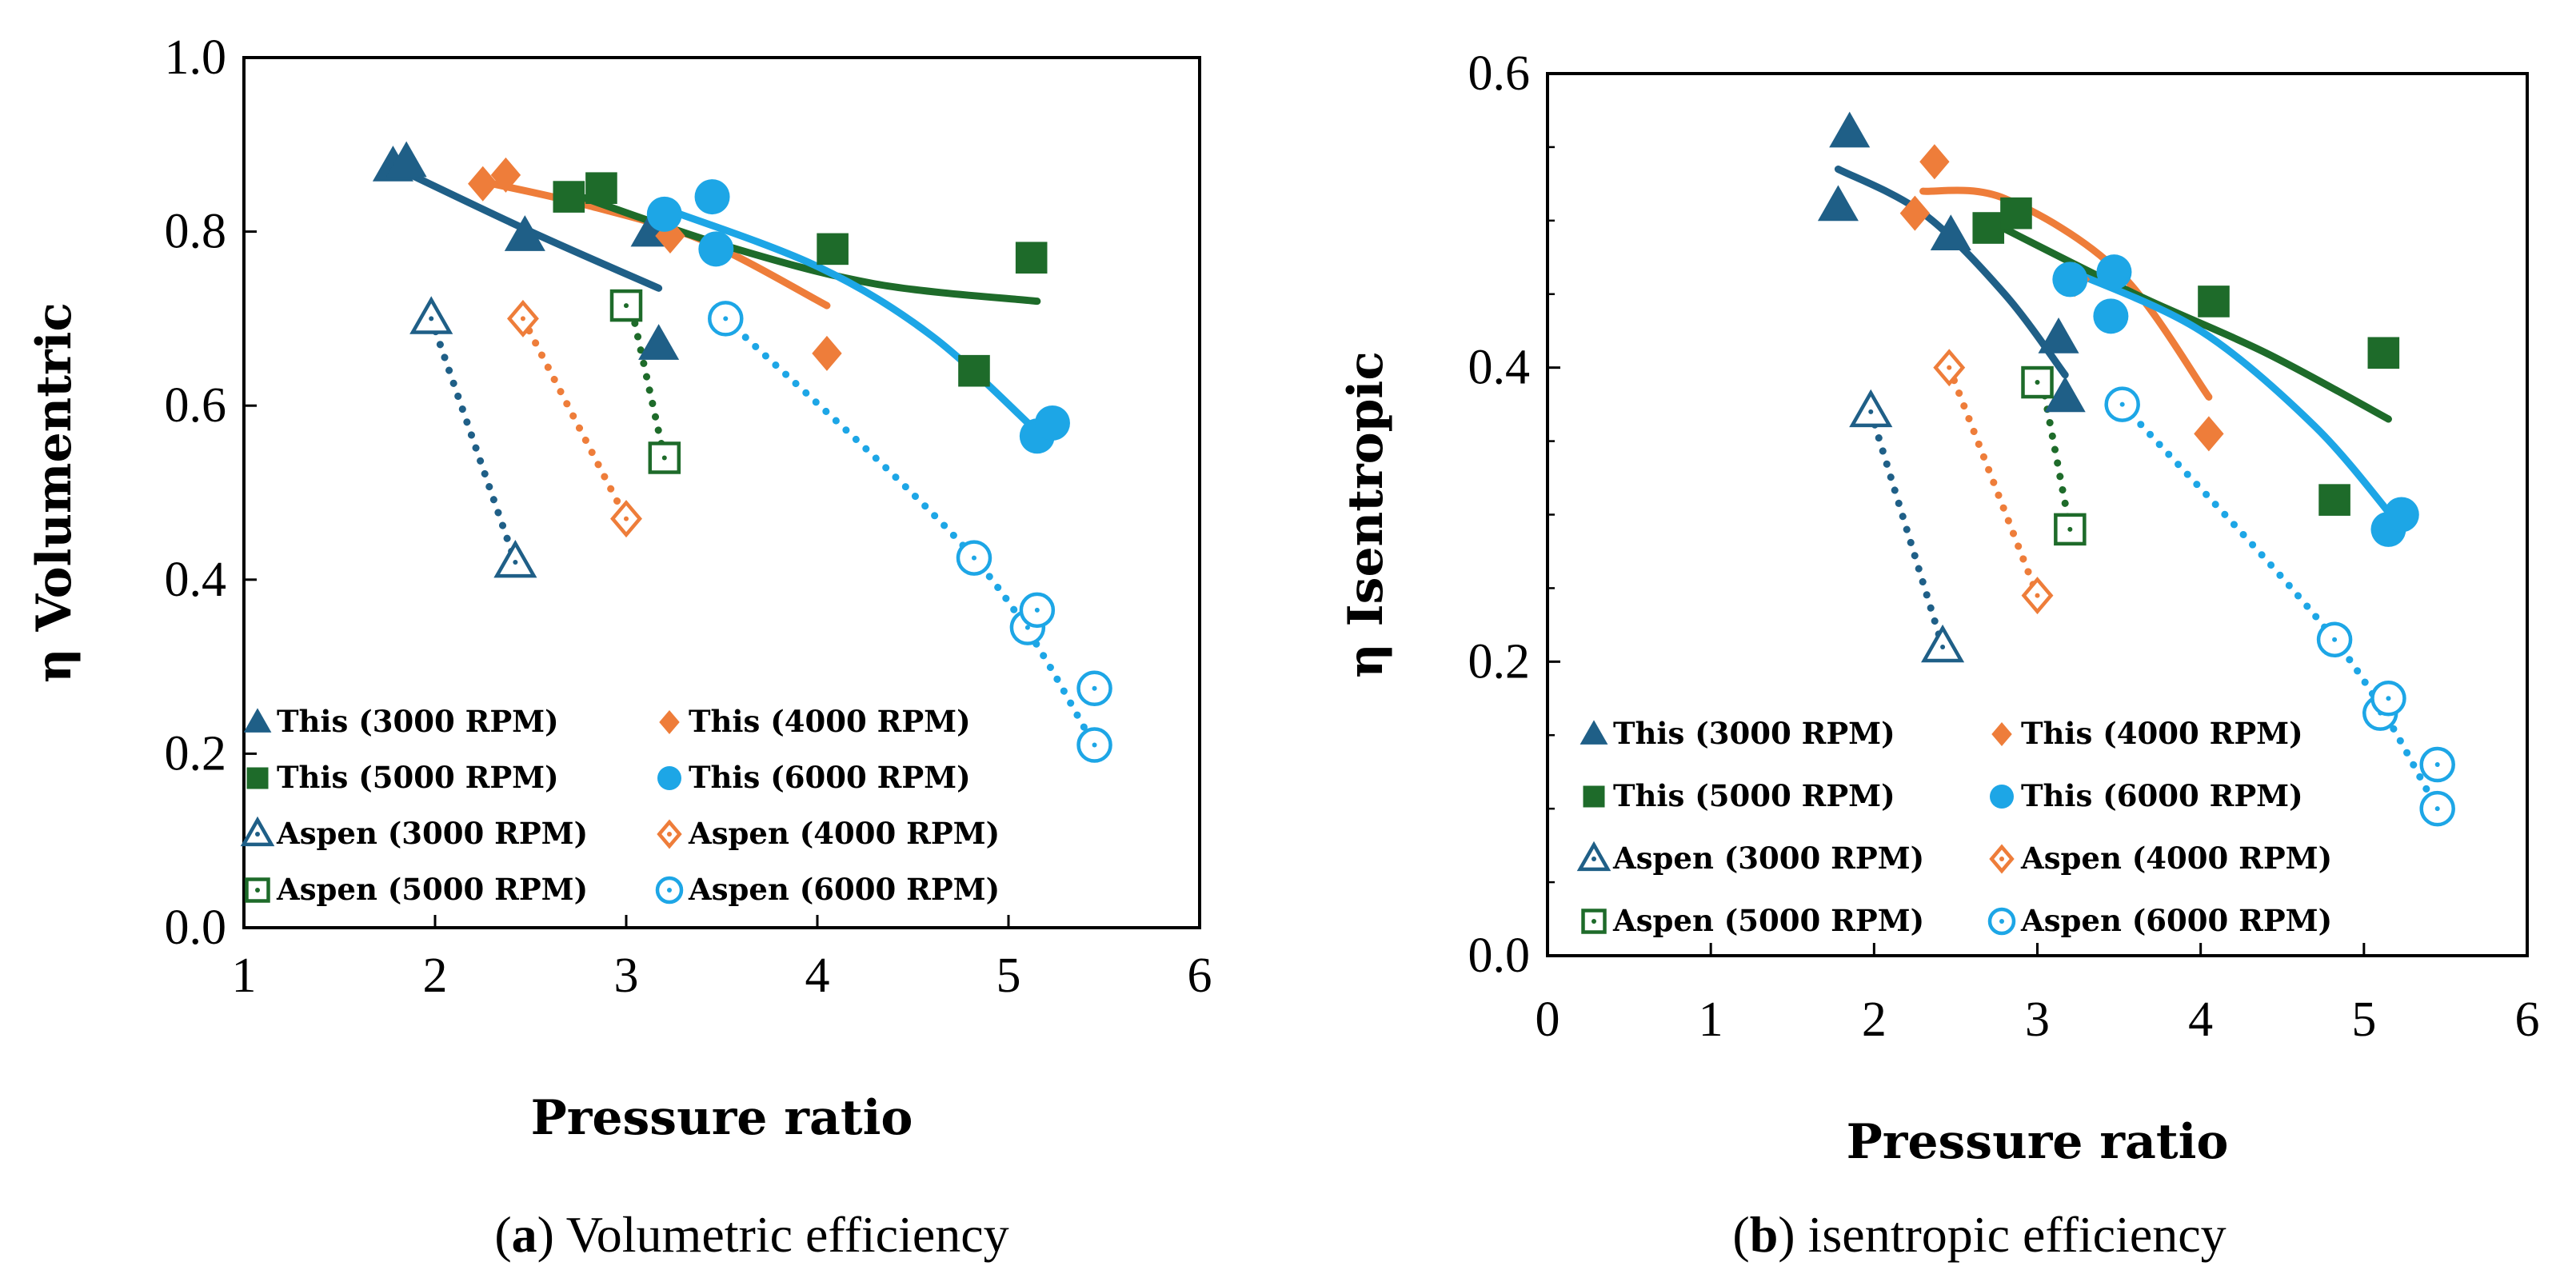  I want to click on legend-this-5000-rpm-marker, so click(1594, 796).